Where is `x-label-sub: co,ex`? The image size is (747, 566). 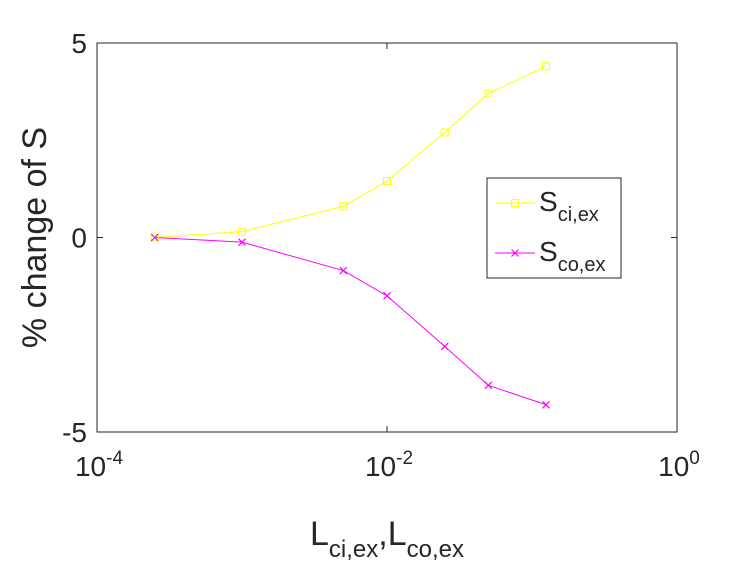
x-label-sub: co,ex is located at coordinates (435, 548).